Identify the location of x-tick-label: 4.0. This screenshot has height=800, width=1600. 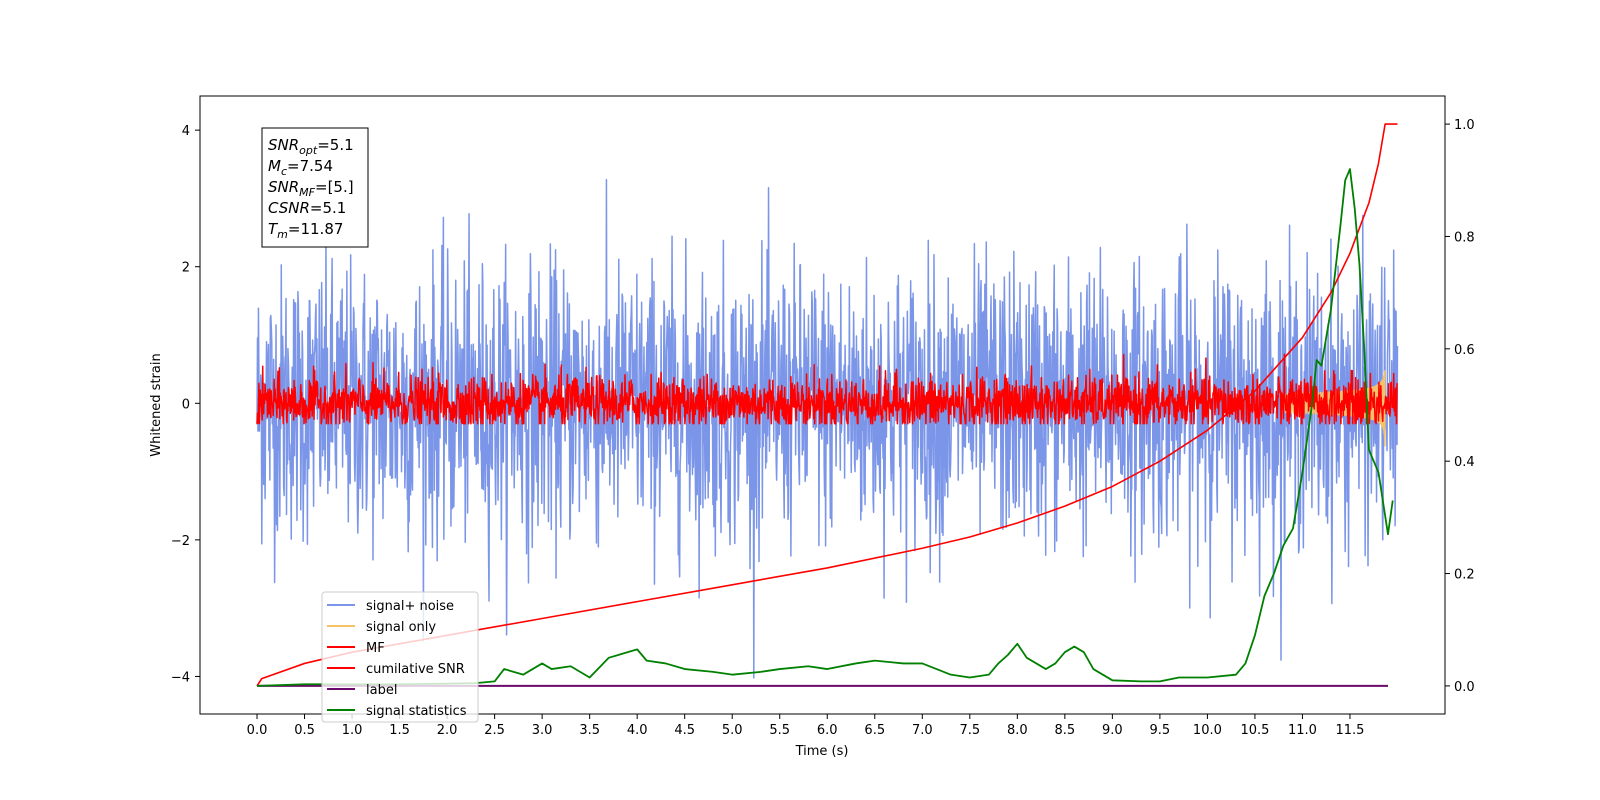
(637, 730).